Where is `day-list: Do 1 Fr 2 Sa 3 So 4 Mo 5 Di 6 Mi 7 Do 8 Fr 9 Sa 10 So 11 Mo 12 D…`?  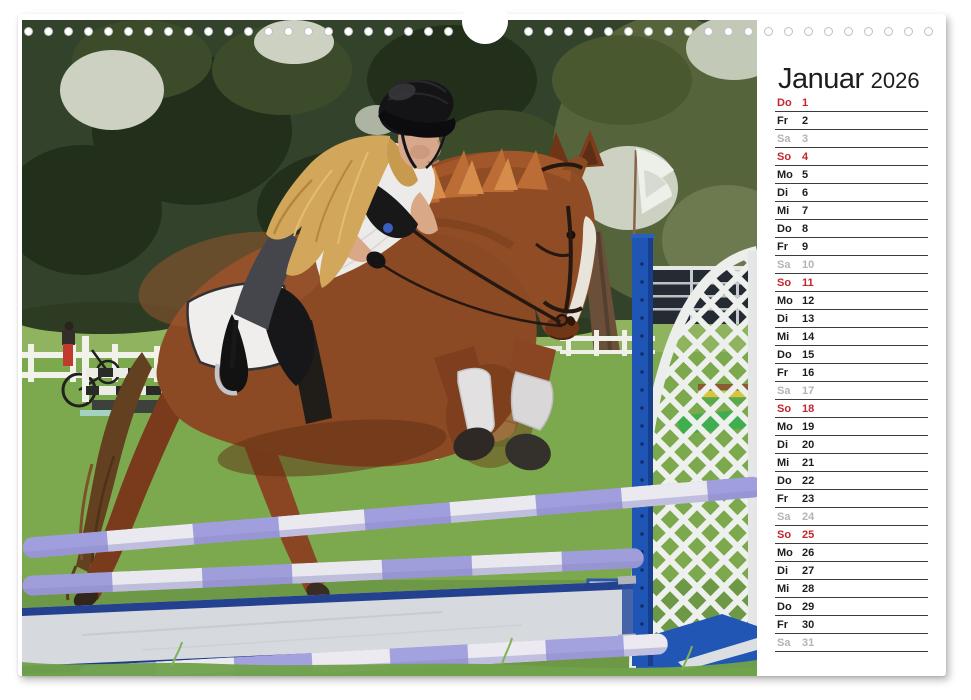 day-list: Do 1 Fr 2 Sa 3 So 4 Mo 5 Di 6 Mi 7 Do 8 Fr 9 Sa 10 So 11 Mo 12 D… is located at coordinates (851, 373).